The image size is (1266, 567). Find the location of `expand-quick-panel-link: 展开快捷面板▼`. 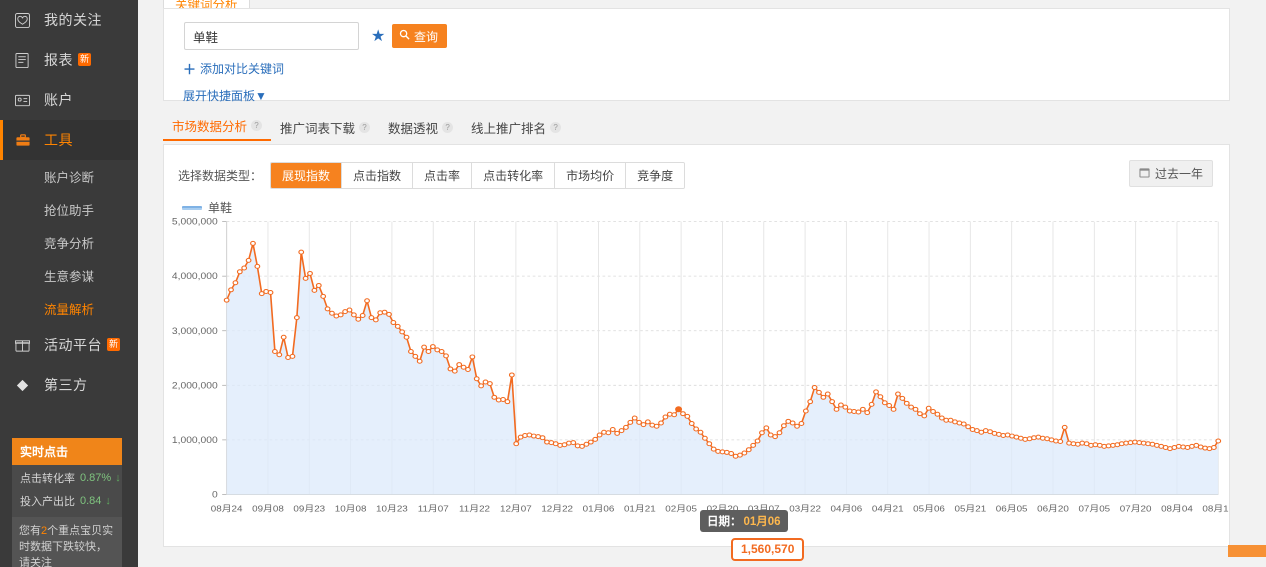

expand-quick-panel-link: 展开快捷面板▼ is located at coordinates (225, 95).